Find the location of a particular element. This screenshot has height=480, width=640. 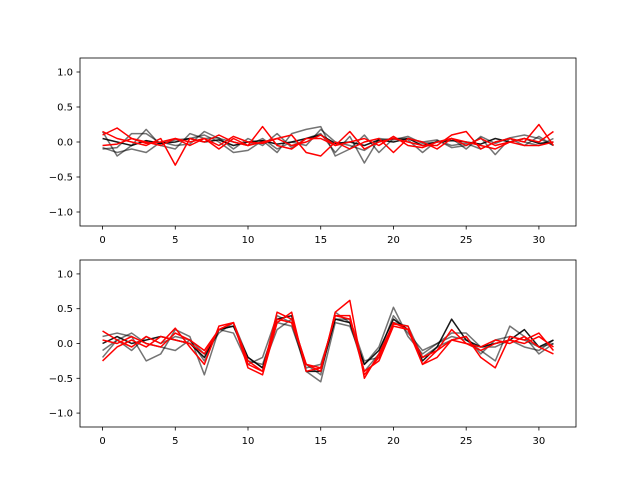

top-subplot-y-ticks: −1.0 −0.5 0.0 0.5 1.0 is located at coordinates (64, 143).